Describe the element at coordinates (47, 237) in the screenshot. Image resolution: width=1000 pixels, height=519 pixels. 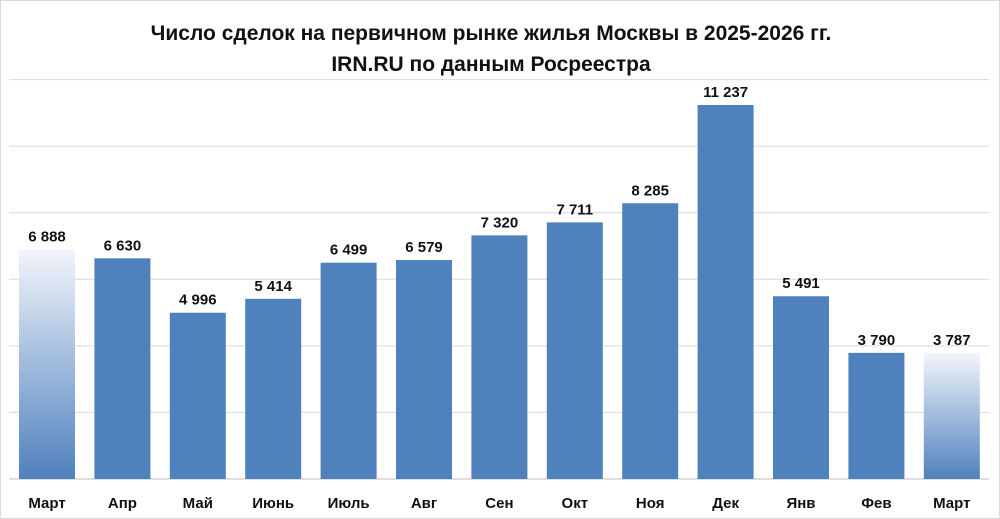
I see `data-label-1: 6 888` at that location.